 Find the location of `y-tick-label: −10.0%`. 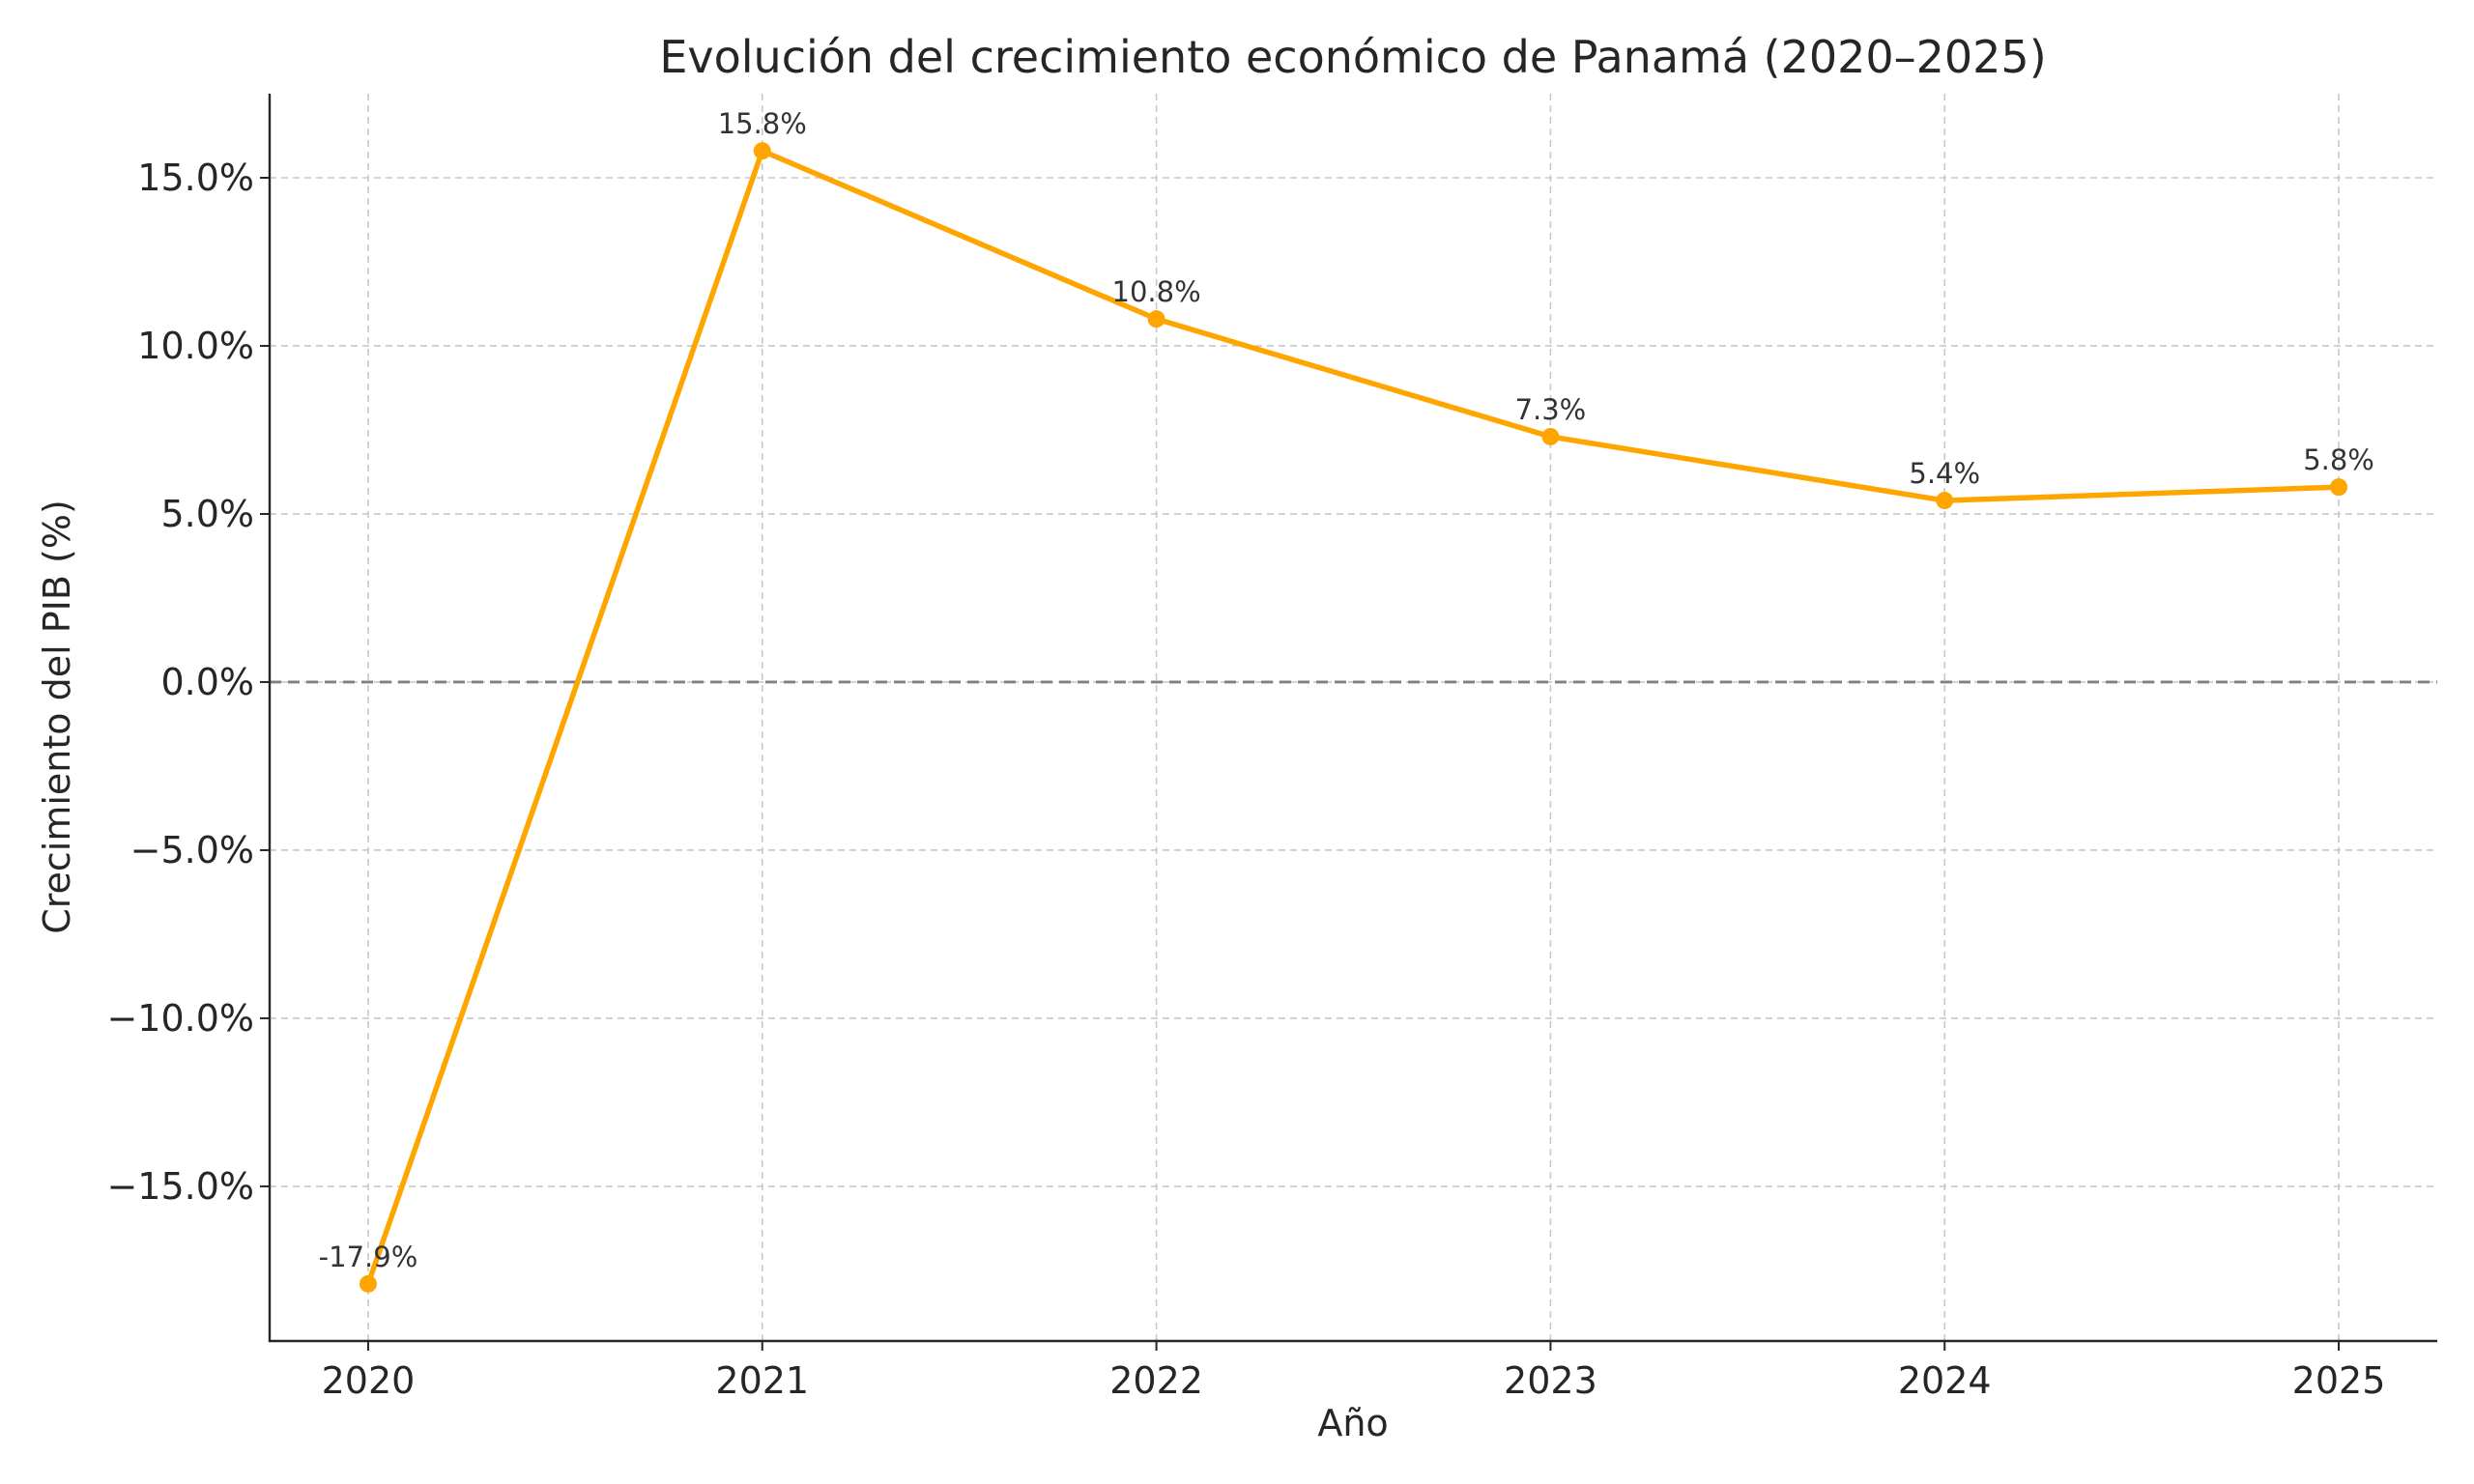

y-tick-label: −10.0% is located at coordinates (180, 1019).